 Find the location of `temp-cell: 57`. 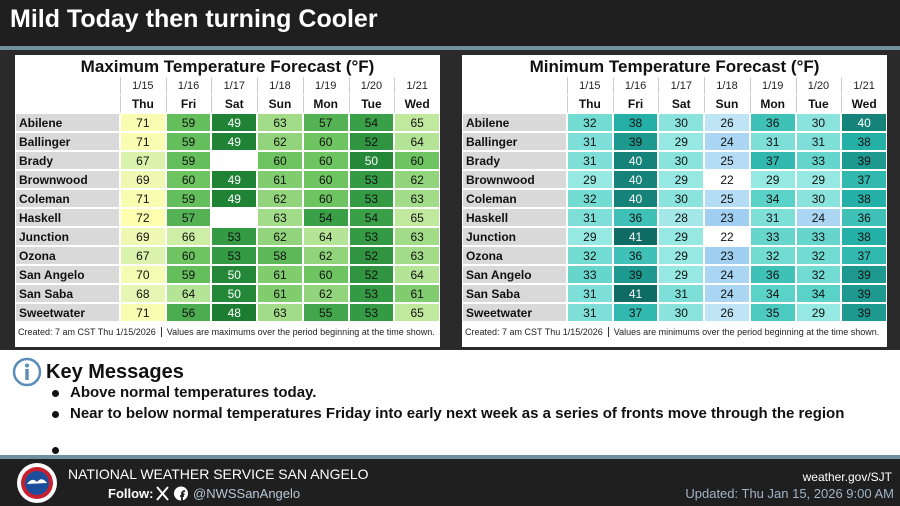

temp-cell: 57 is located at coordinates (325, 122).